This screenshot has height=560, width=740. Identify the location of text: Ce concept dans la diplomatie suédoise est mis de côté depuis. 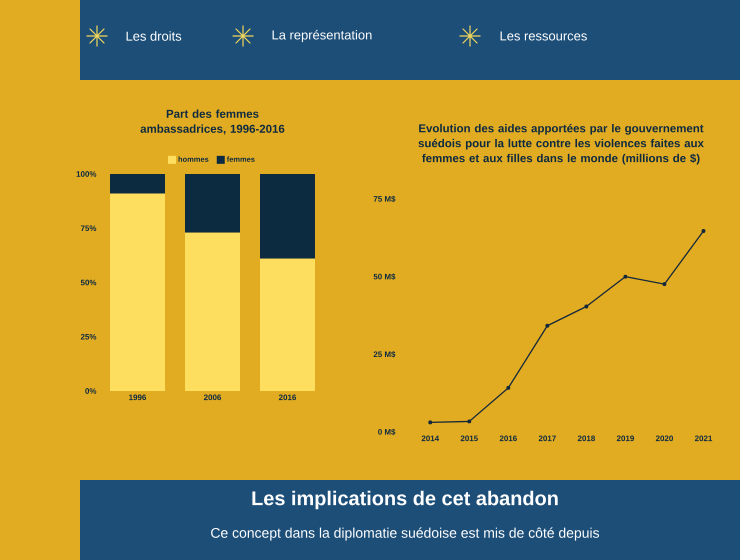
(405, 534).